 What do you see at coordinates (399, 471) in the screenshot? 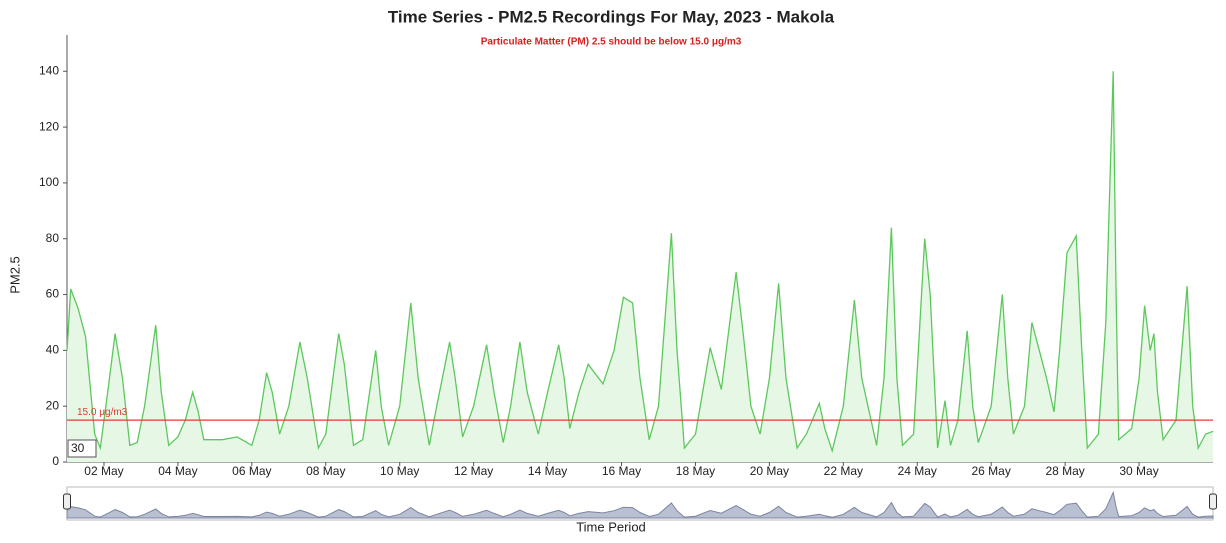
I see `x-tick-label: 10 May` at bounding box center [399, 471].